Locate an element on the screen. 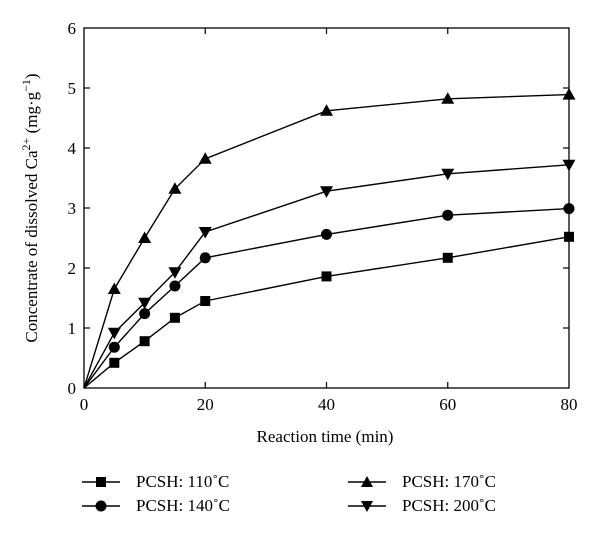 This screenshot has height=536, width=600. x-tick-label: 40 is located at coordinates (326, 404).